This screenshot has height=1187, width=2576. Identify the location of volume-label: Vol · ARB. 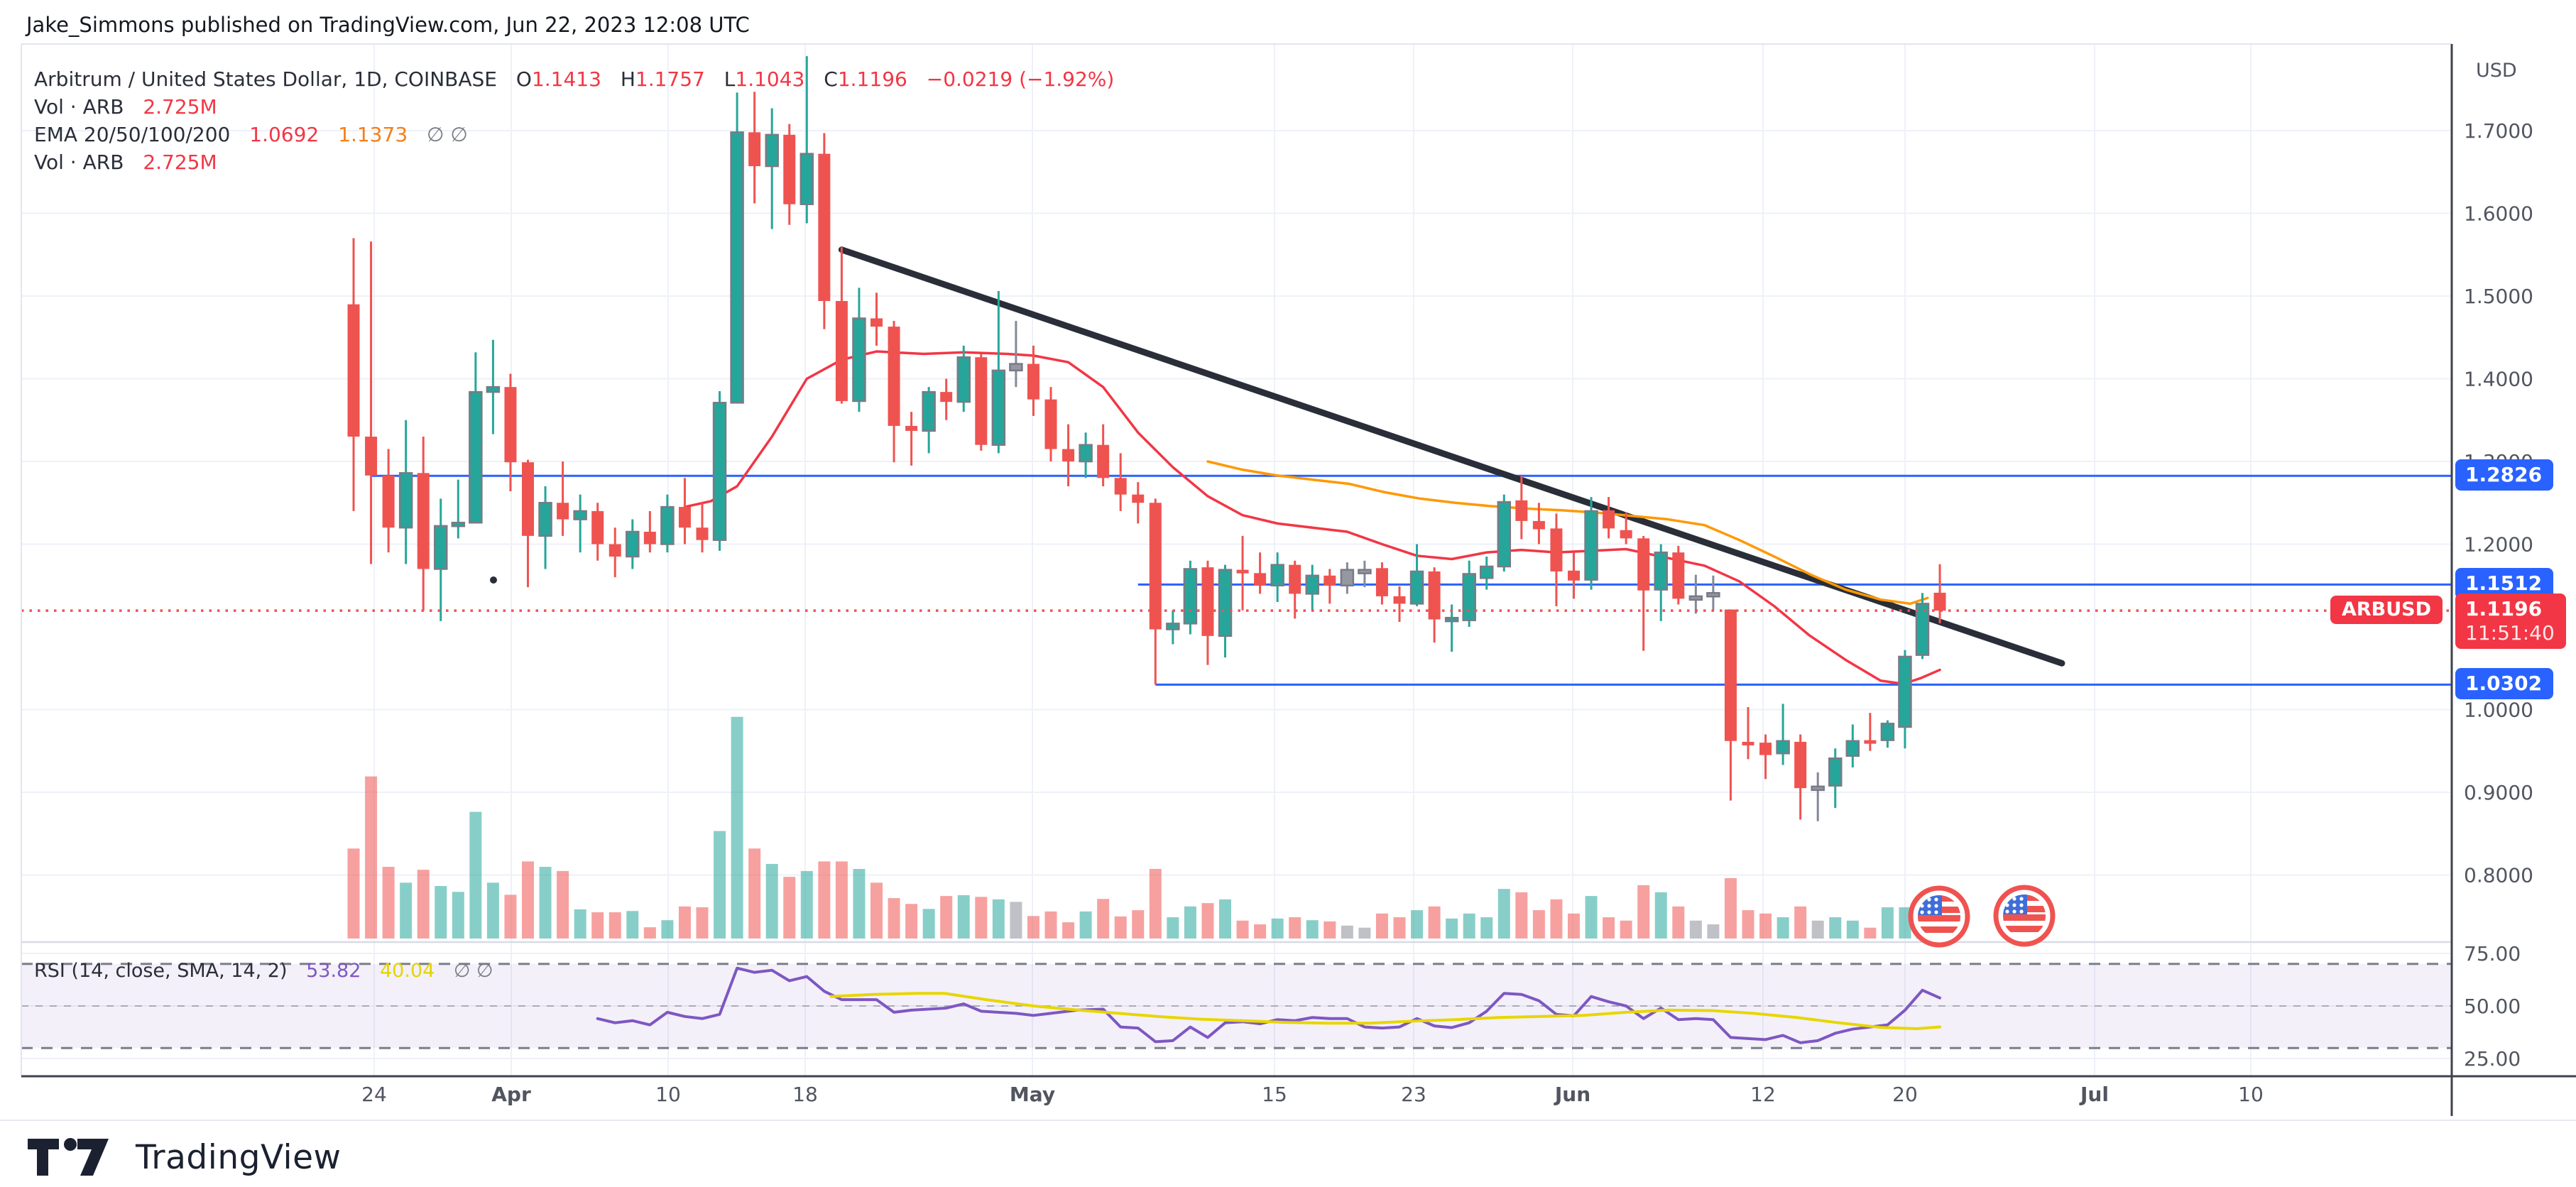
(79, 107).